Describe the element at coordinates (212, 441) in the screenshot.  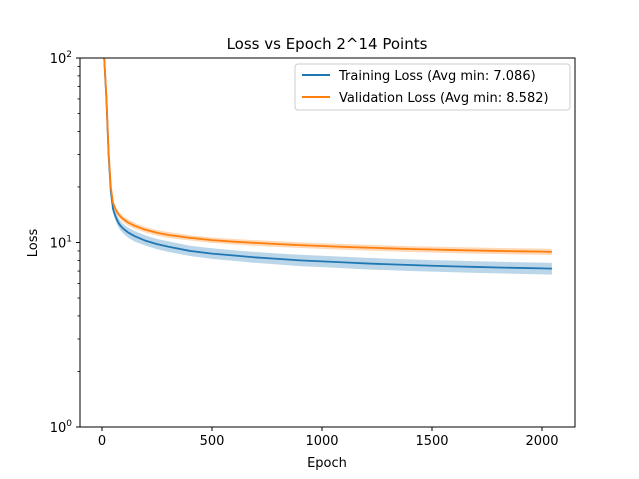
I see `x-tick-label: 500` at that location.